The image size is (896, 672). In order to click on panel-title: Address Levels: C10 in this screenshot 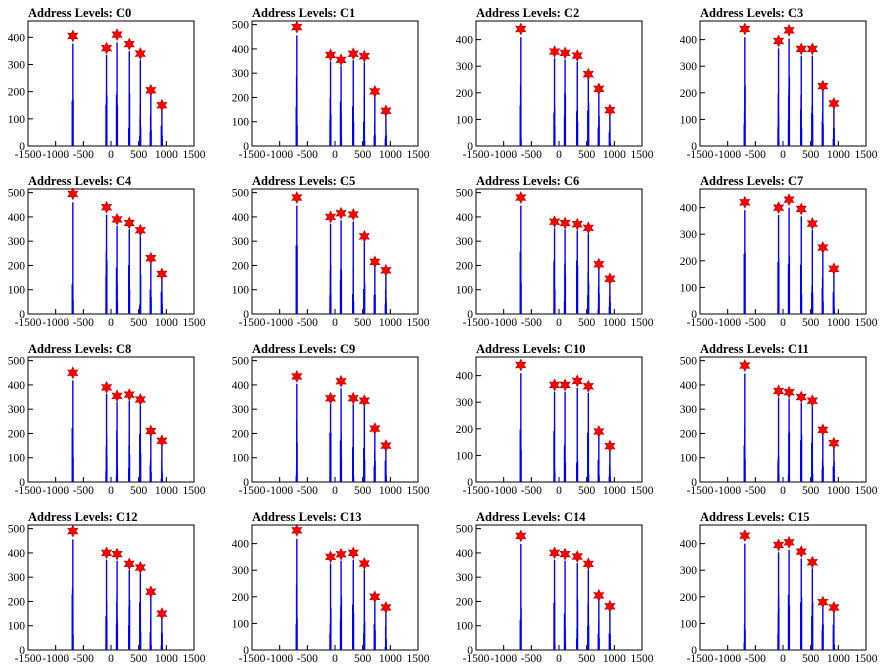, I will do `click(531, 349)`.